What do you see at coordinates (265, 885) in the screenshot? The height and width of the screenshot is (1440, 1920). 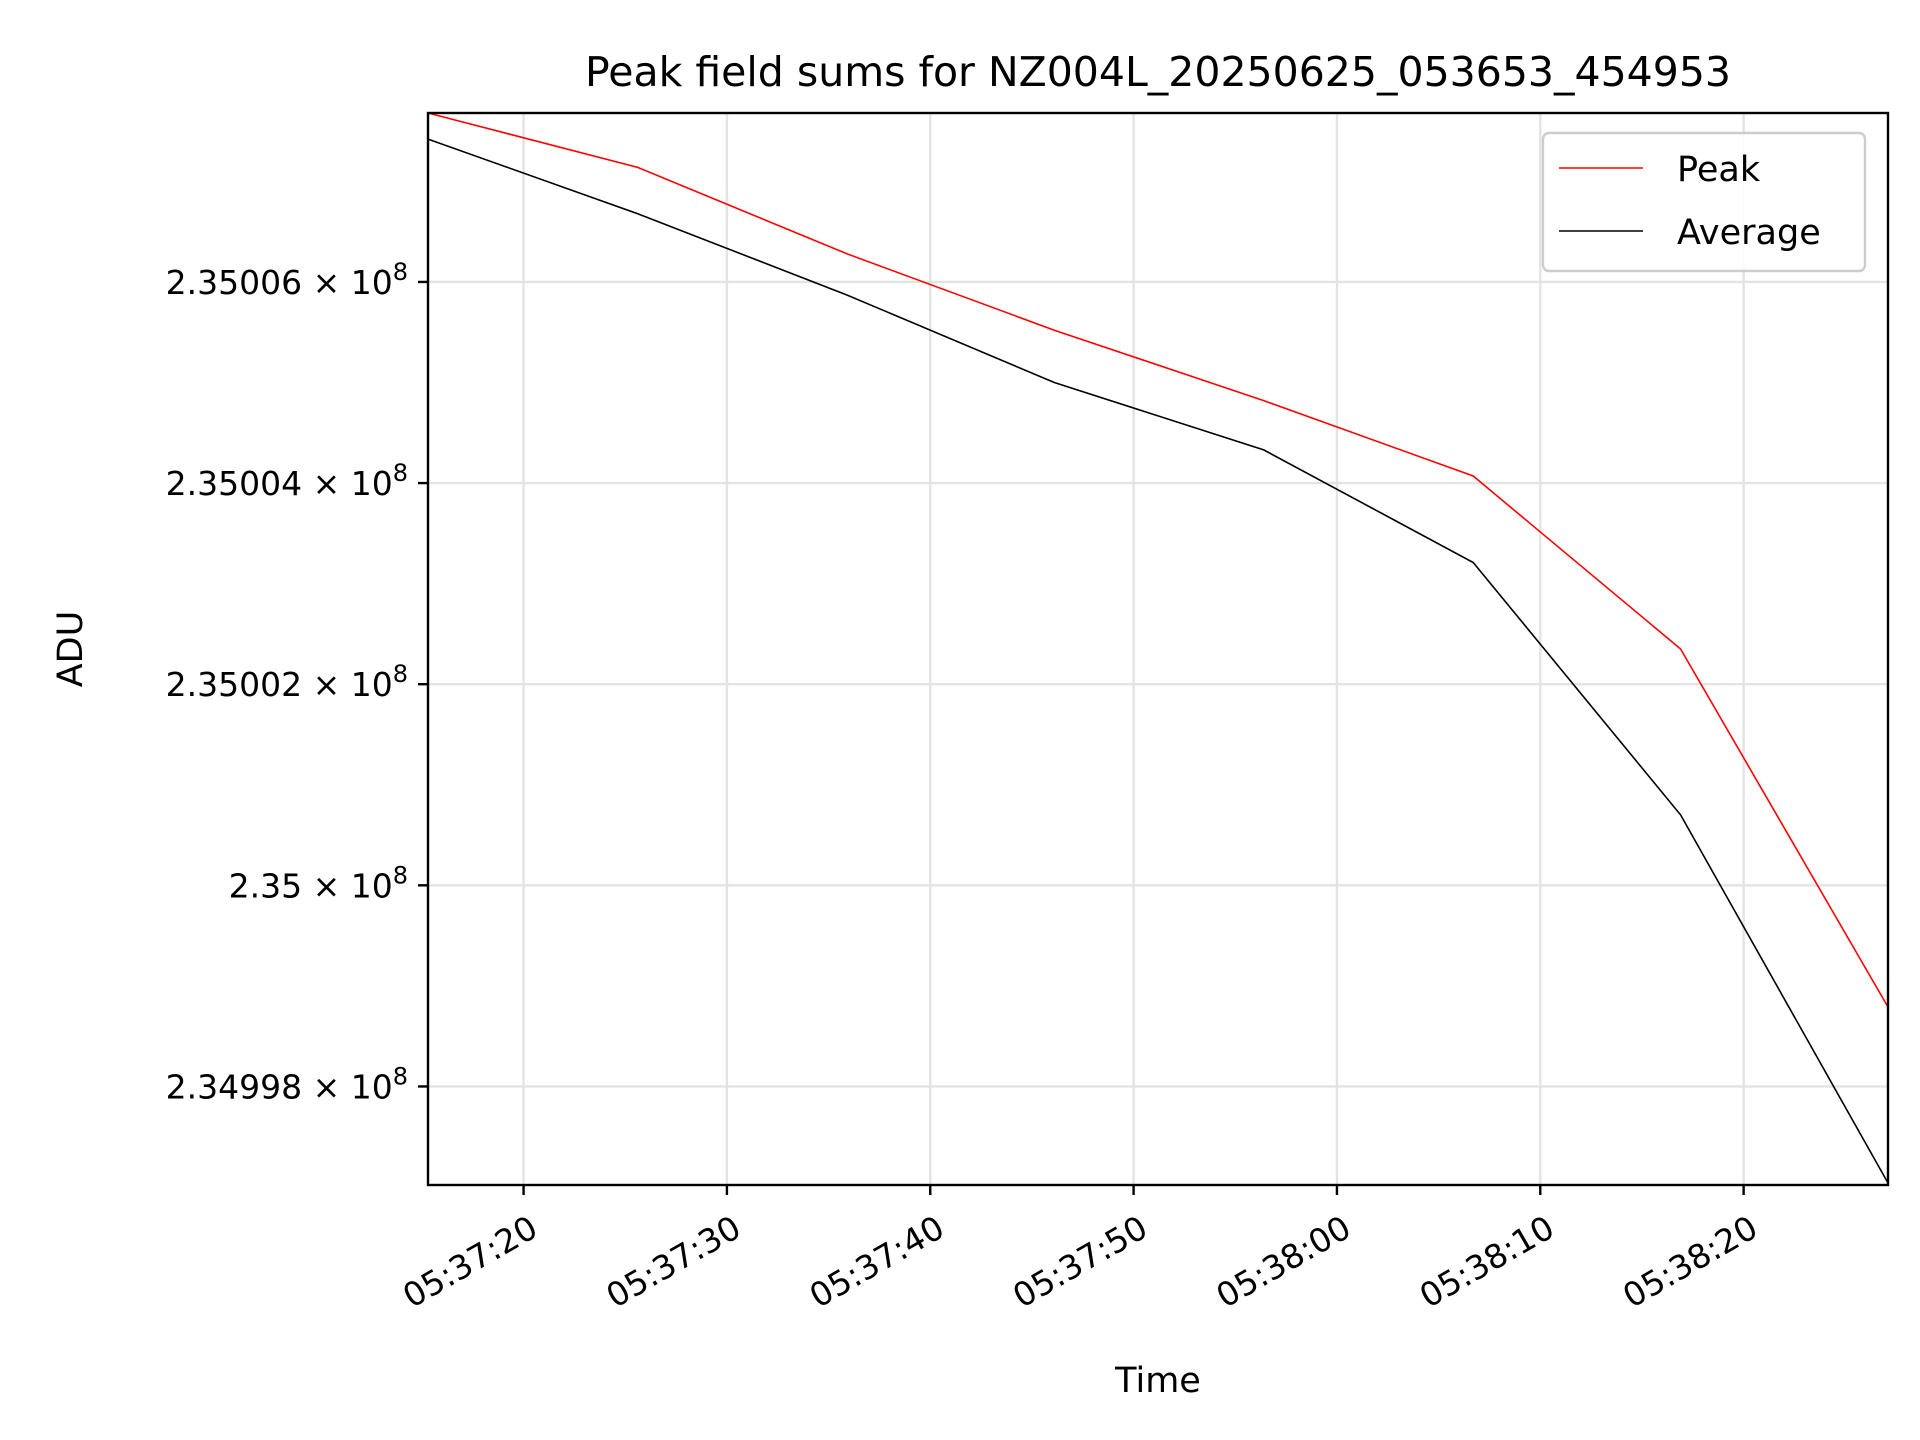 I see `y-tick-mantissa: 2.35` at bounding box center [265, 885].